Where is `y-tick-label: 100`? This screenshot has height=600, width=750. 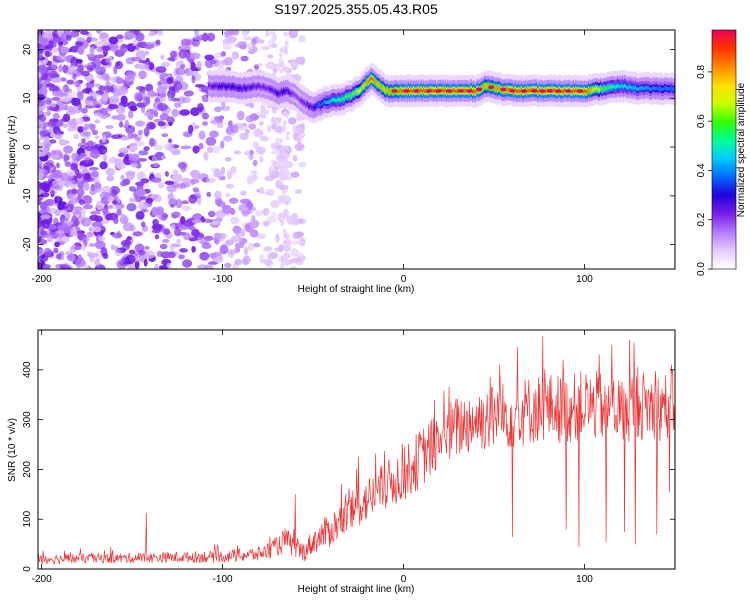
y-tick-label: 100 is located at coordinates (27, 518).